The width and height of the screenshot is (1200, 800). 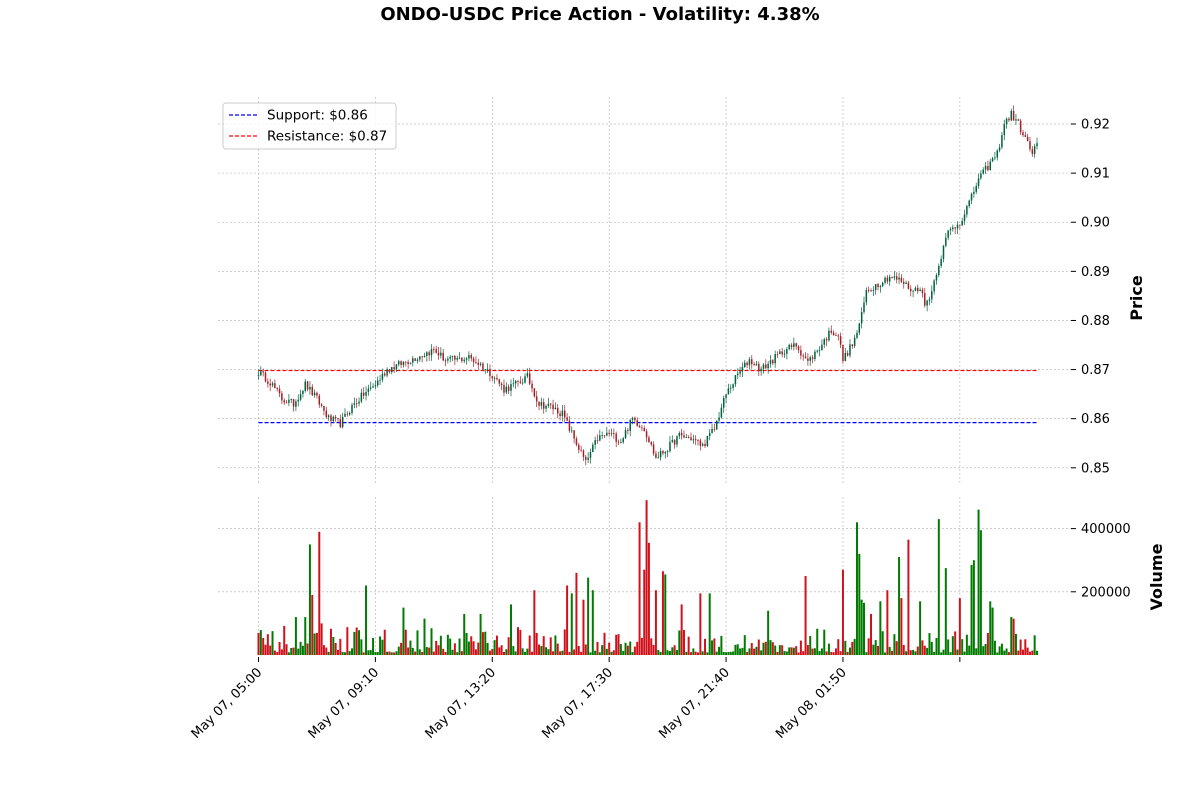 What do you see at coordinates (1156, 576) in the screenshot?
I see `volume-axis-label: Volume` at bounding box center [1156, 576].